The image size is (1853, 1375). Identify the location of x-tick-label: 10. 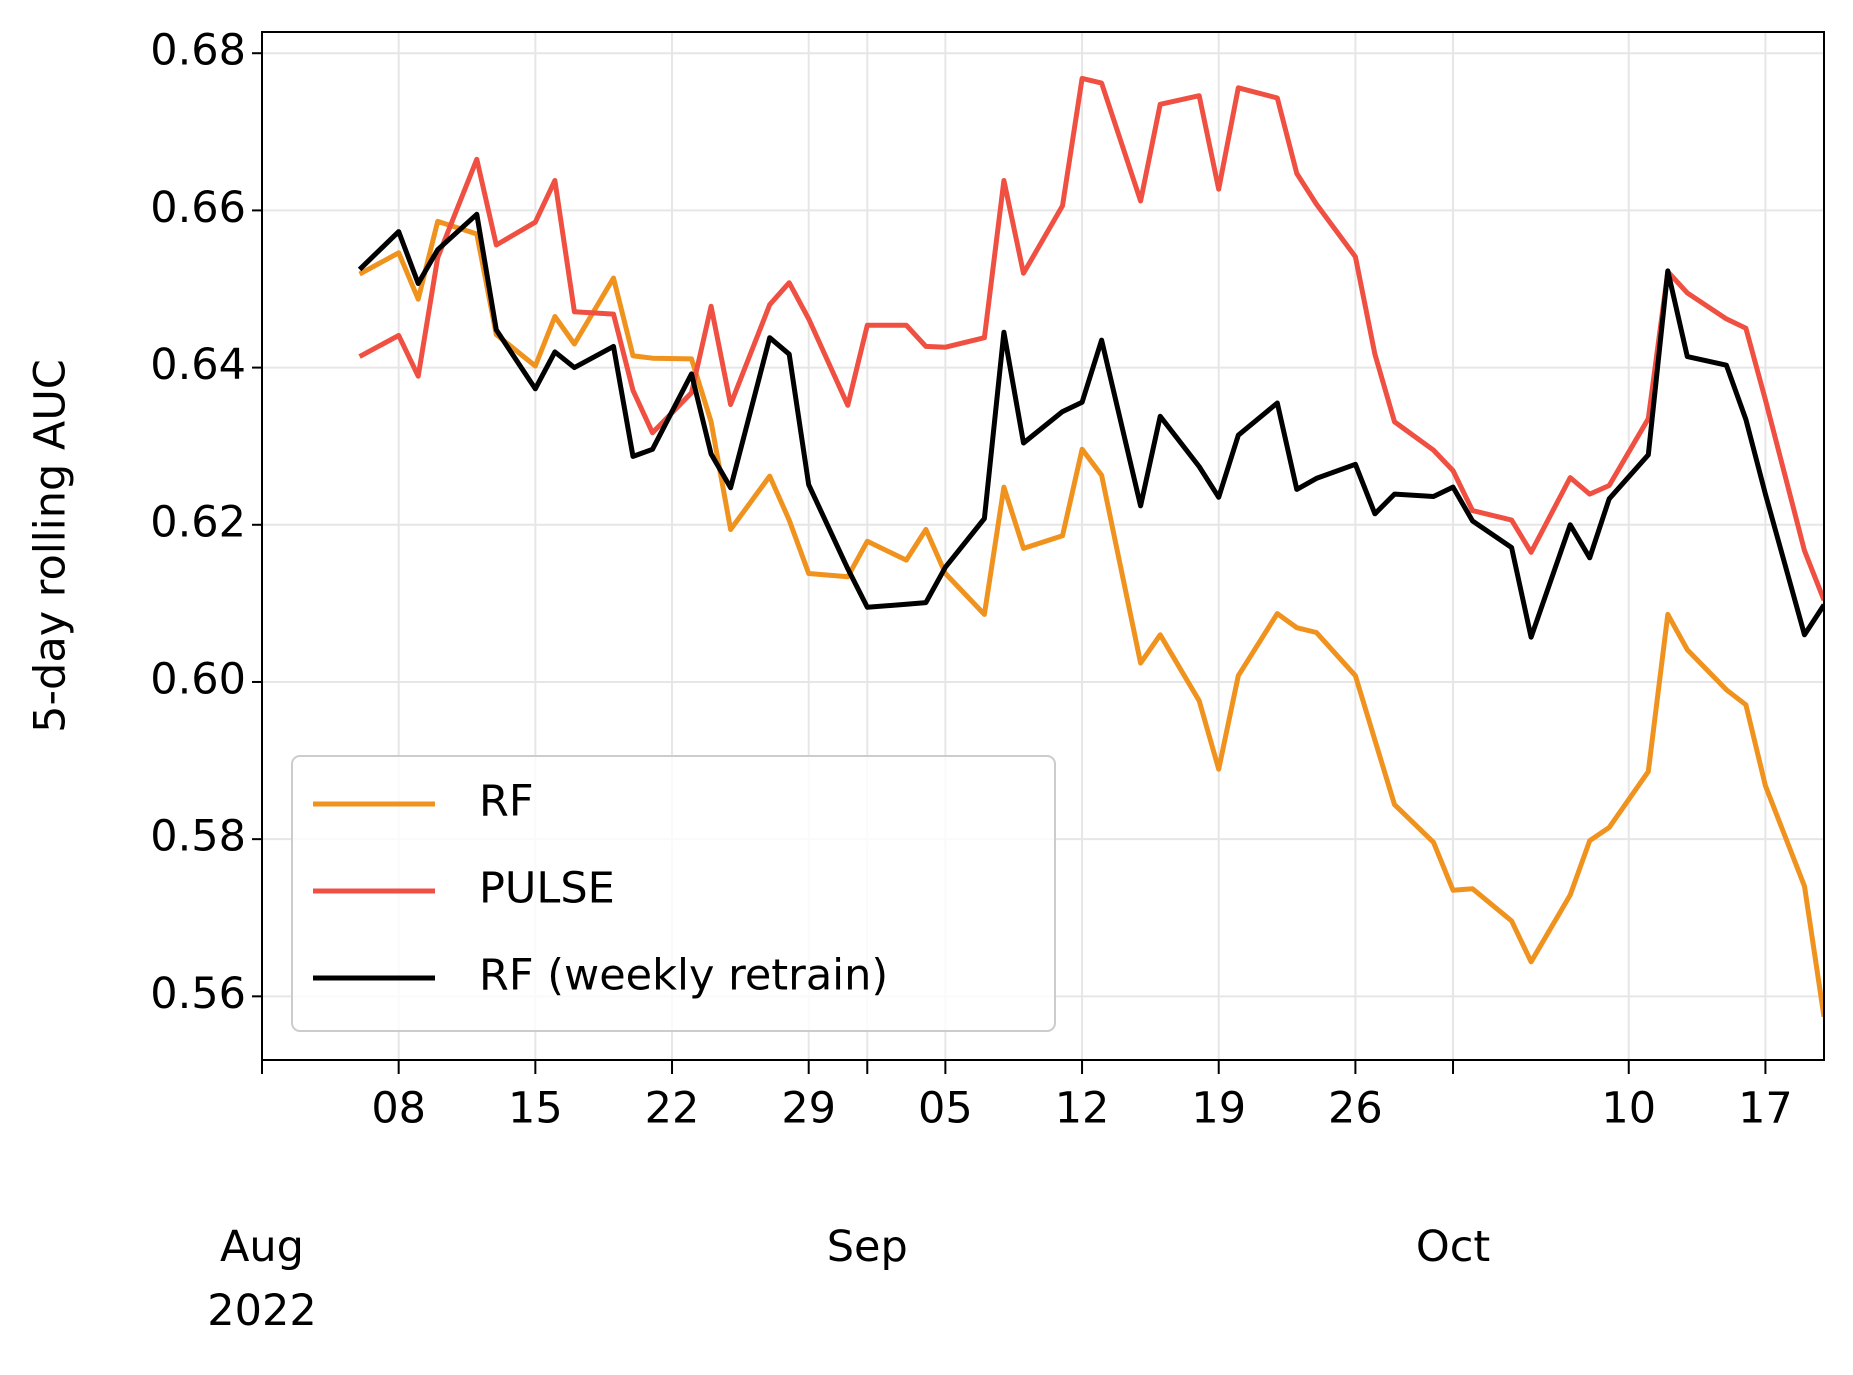
(1628, 1109).